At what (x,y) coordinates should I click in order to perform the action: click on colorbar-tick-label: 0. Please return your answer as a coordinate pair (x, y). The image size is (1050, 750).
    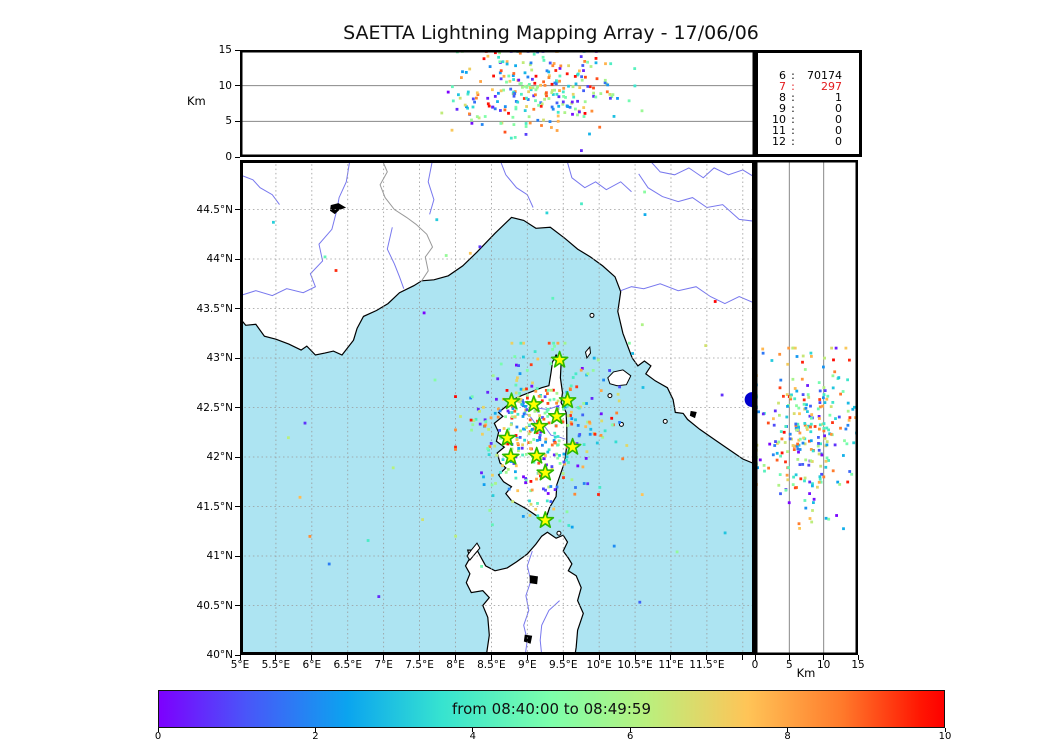
    Looking at the image, I should click on (158, 736).